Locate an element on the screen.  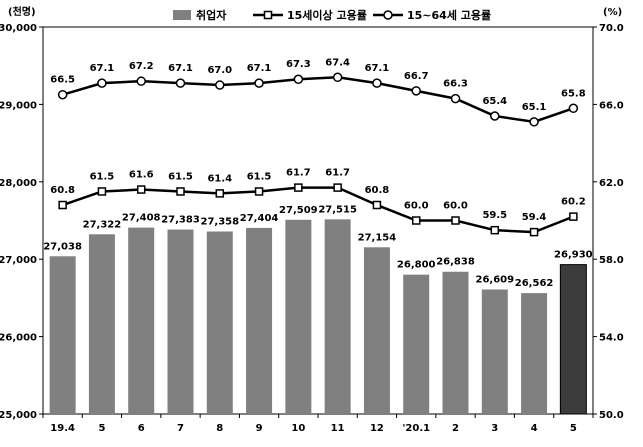
bar-value-label: 26,838 is located at coordinates (455, 262).